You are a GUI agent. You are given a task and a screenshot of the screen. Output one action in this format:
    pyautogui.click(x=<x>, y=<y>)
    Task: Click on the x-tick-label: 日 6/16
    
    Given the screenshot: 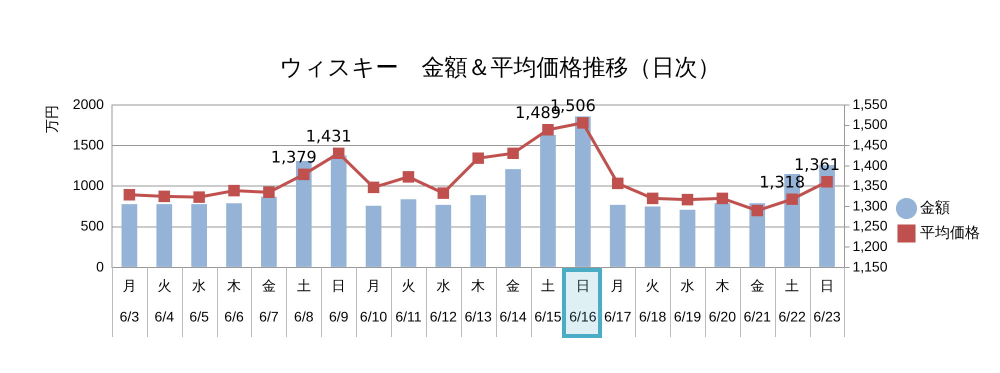 What is the action you would take?
    pyautogui.click(x=583, y=301)
    